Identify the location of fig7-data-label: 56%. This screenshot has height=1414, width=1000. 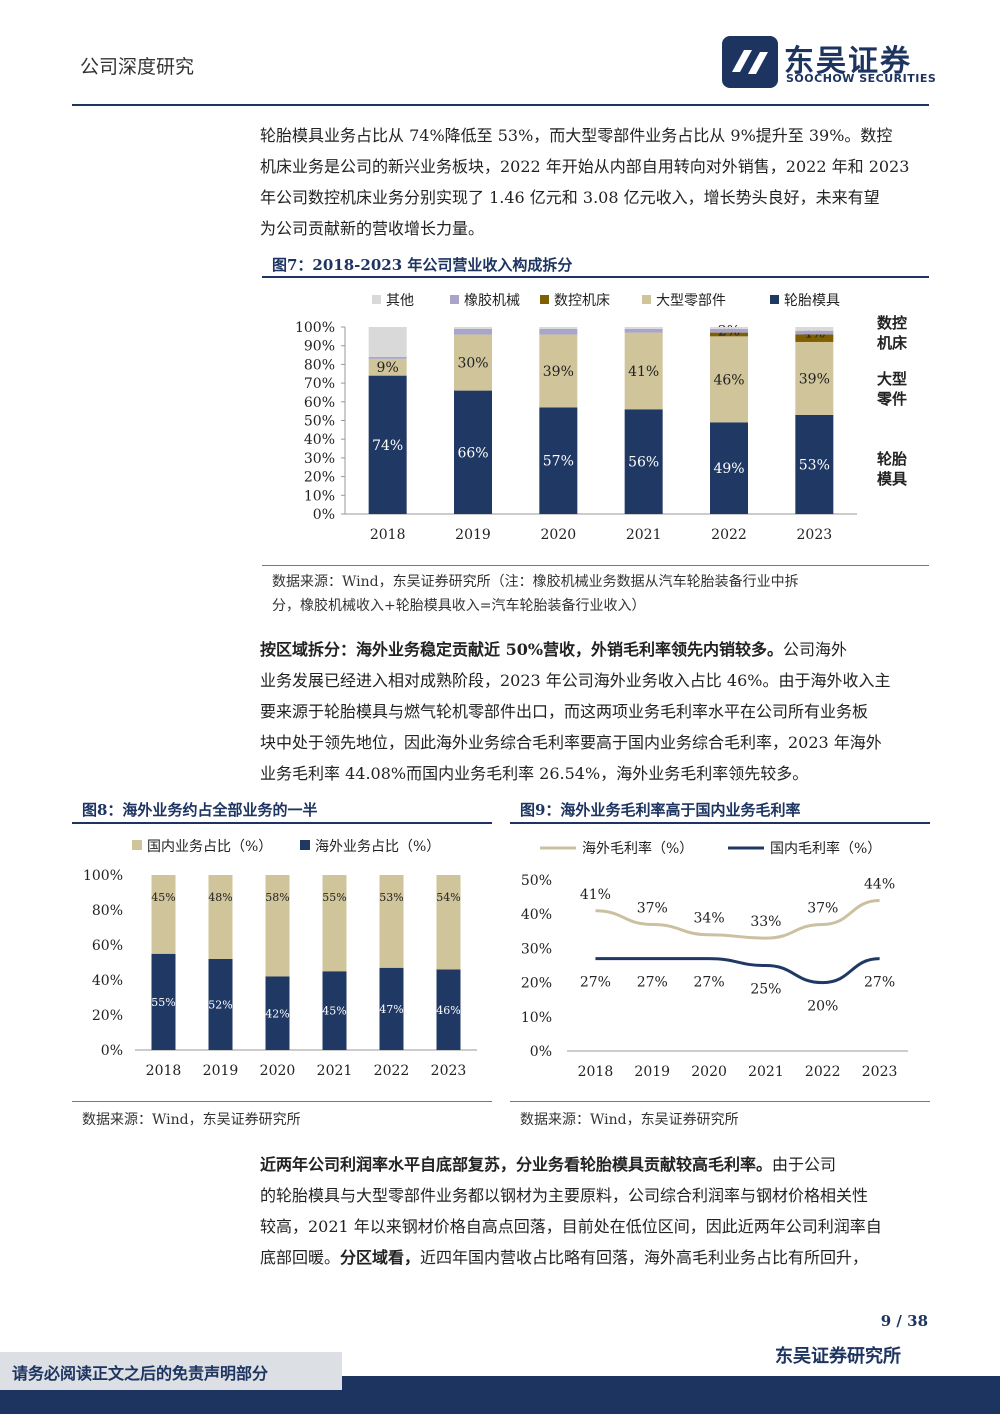
(643, 463).